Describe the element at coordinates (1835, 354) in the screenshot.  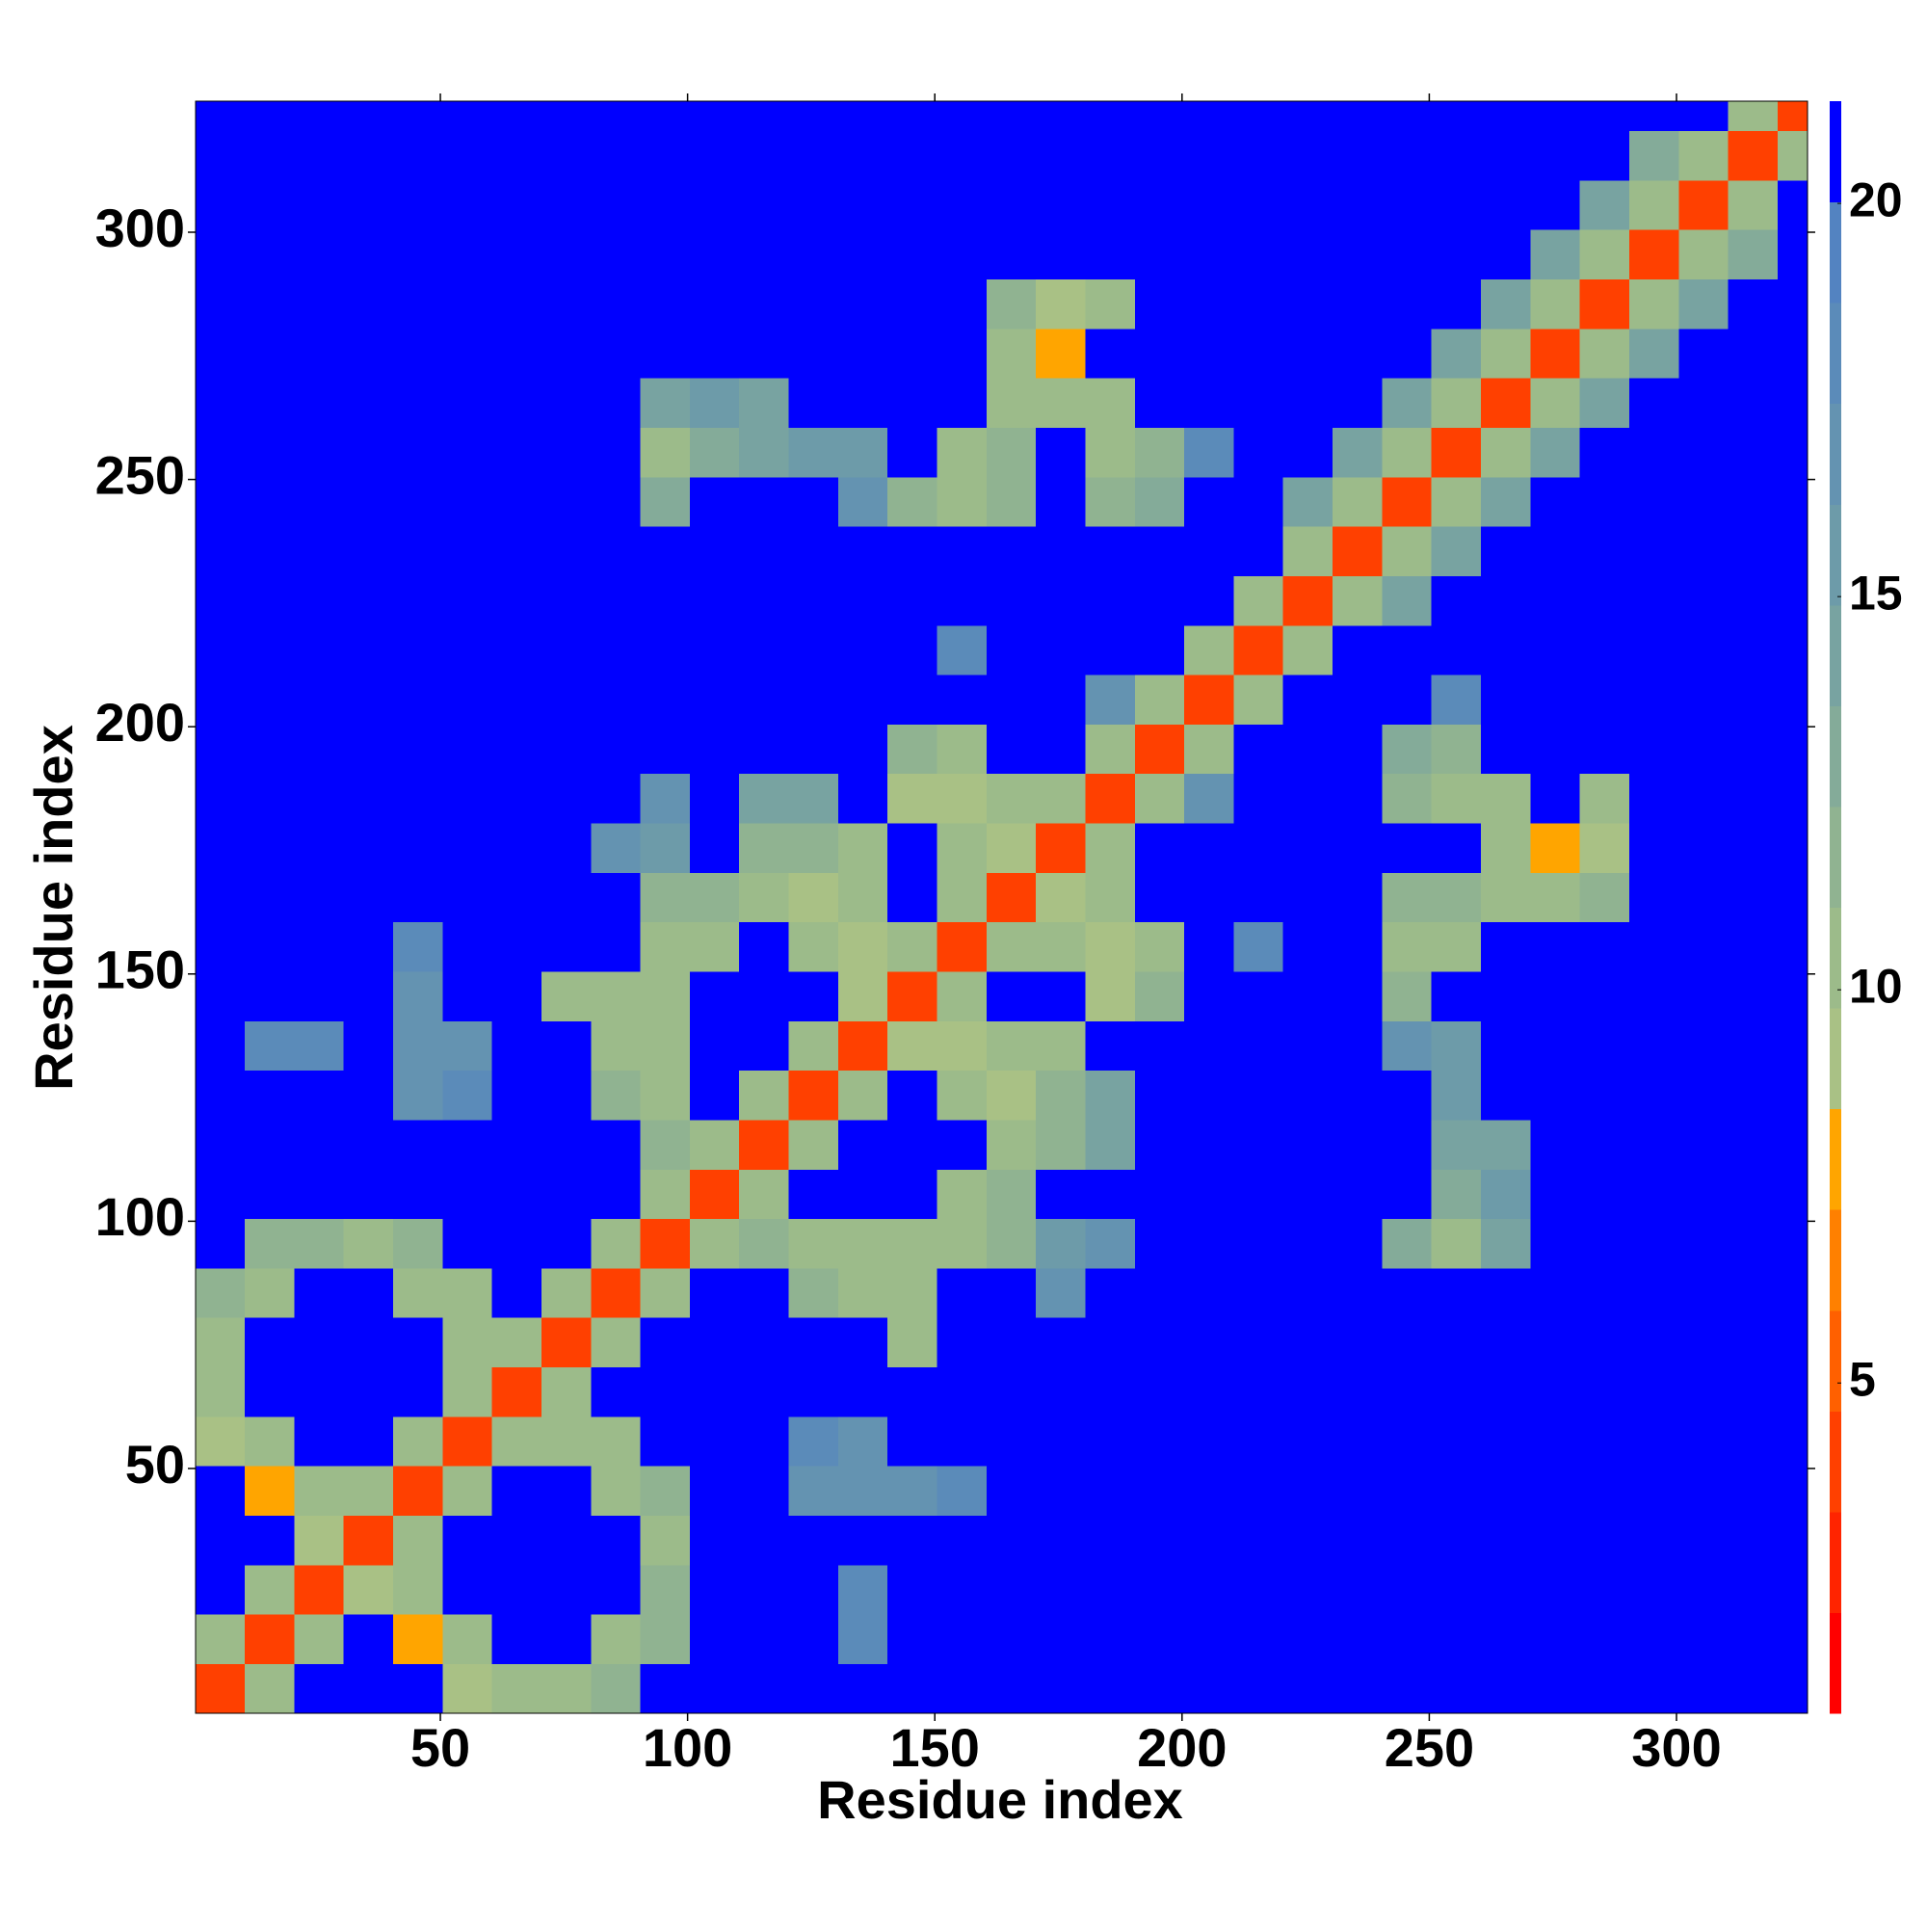
I see `colorbar-segment` at that location.